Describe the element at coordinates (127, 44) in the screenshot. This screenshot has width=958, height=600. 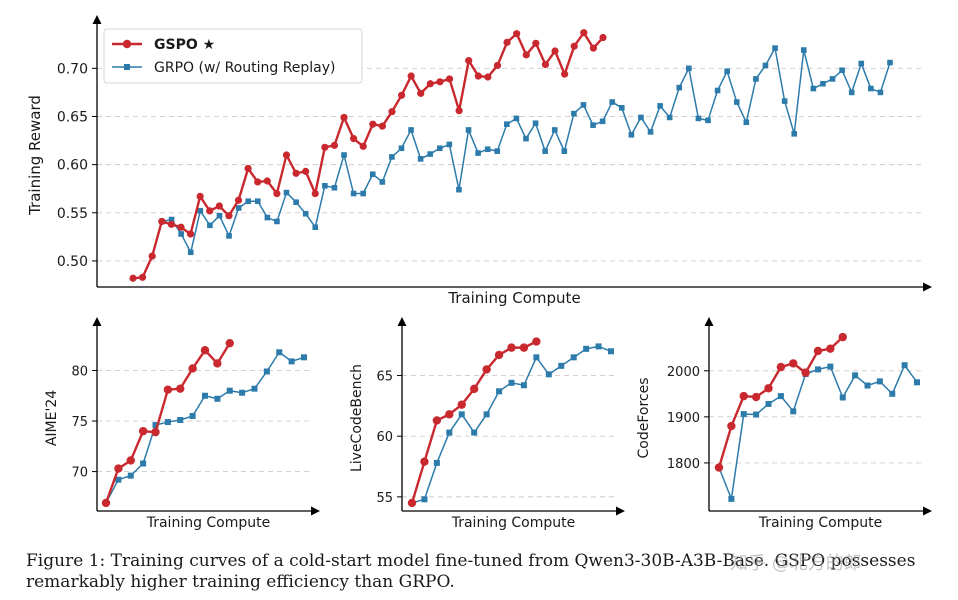
I see `legend-gspo-marker` at that location.